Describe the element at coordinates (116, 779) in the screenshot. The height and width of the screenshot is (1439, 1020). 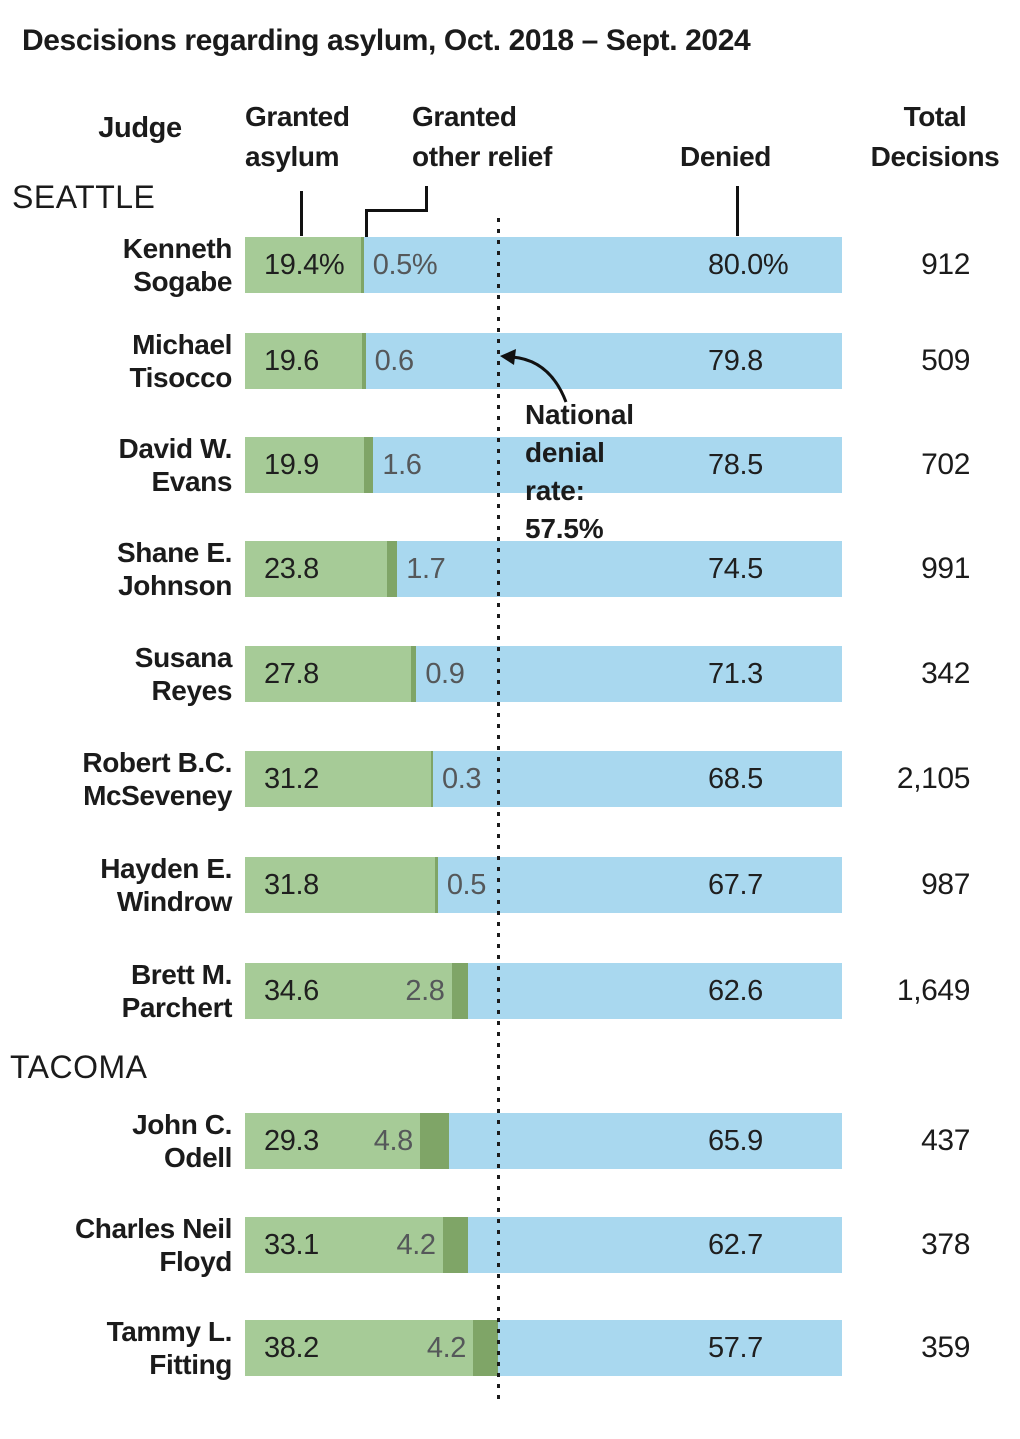
I see `judge-name: Robert B.C. McSeveney` at that location.